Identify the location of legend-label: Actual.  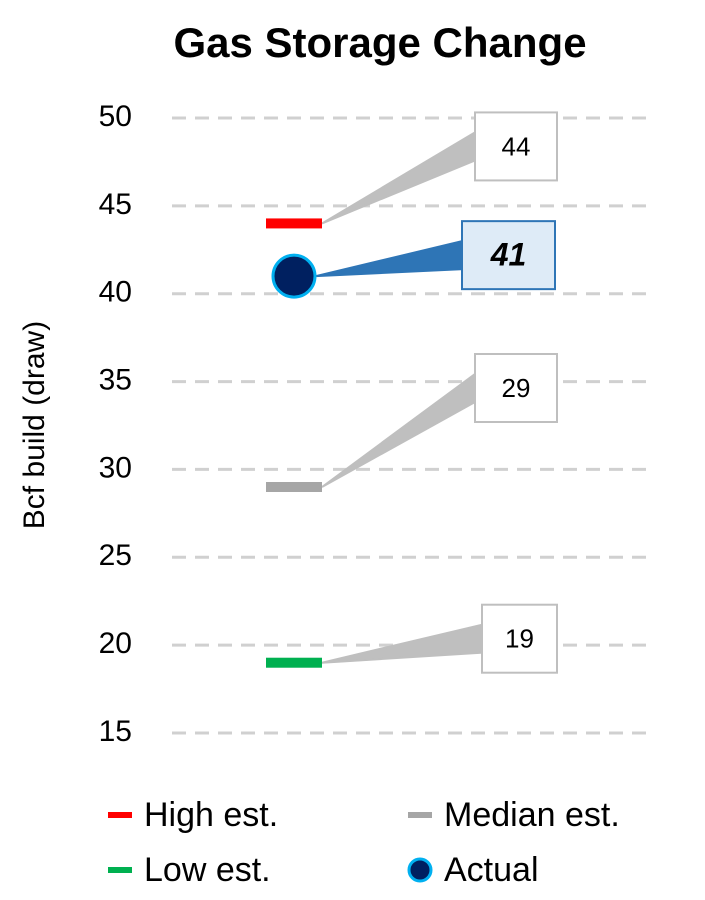
(491, 870).